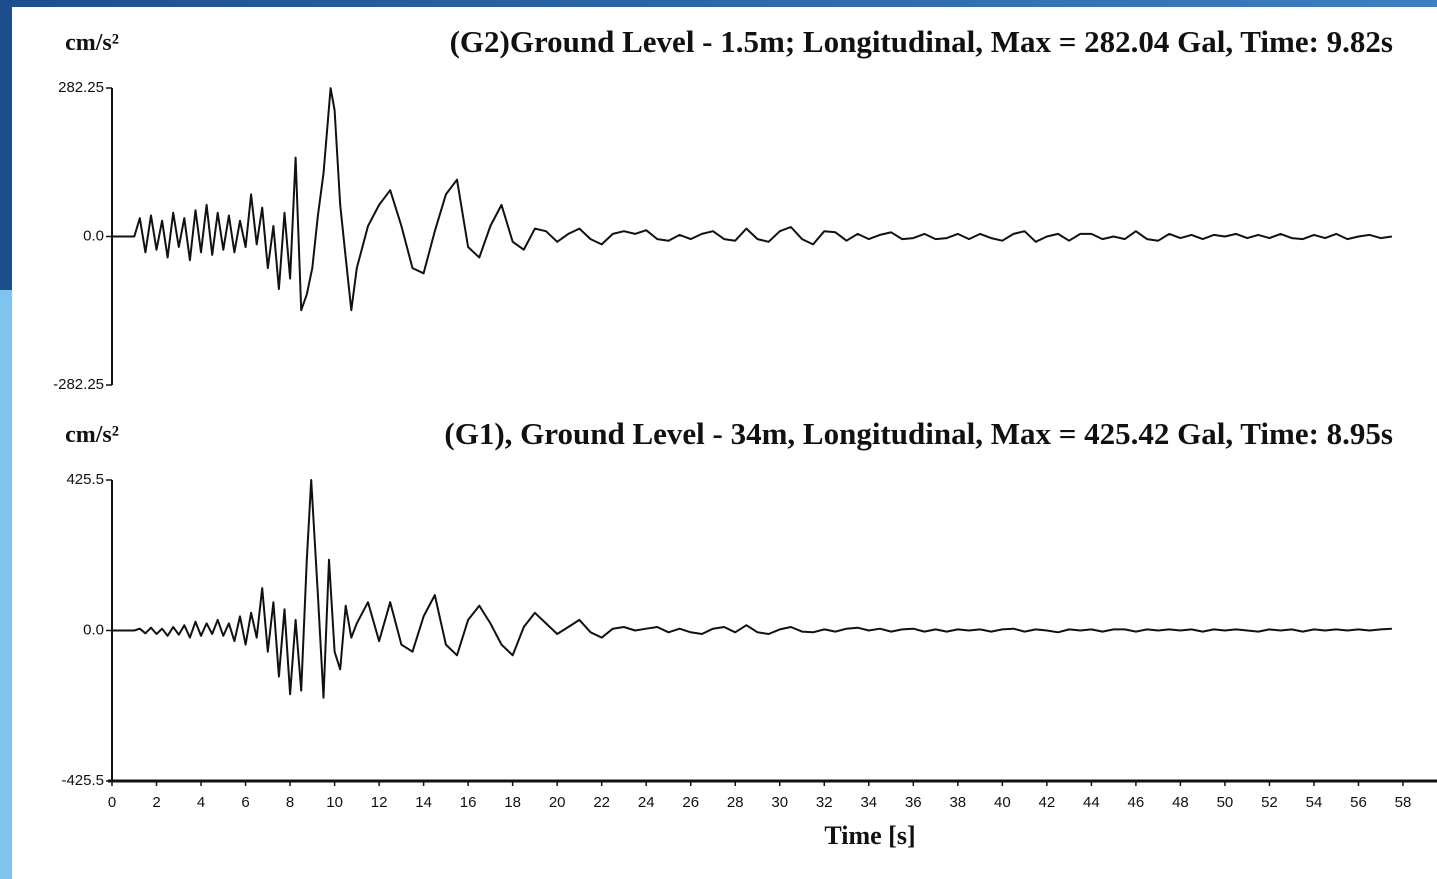 Image resolution: width=1437 pixels, height=879 pixels. Describe the element at coordinates (468, 802) in the screenshot. I see `x-tick-label: 16` at that location.